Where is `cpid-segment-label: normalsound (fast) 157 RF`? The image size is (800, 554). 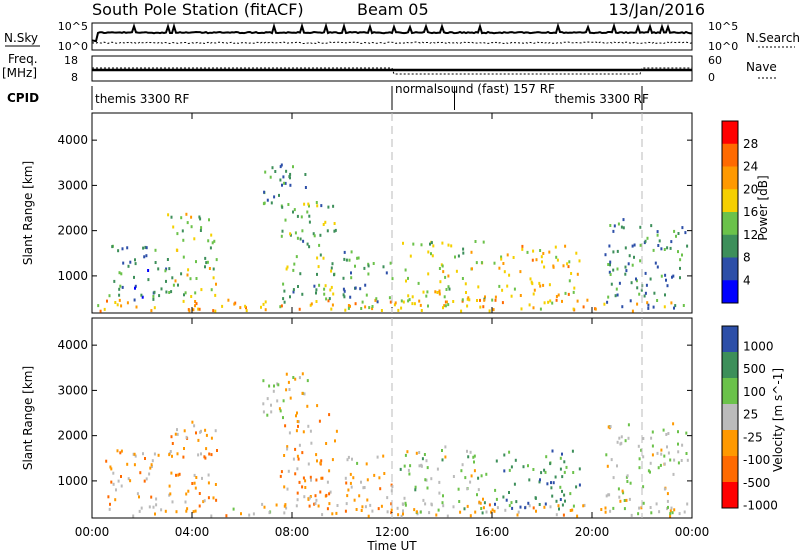
cpid-segment-label: normalsound (fast) 157 RF is located at coordinates (475, 89).